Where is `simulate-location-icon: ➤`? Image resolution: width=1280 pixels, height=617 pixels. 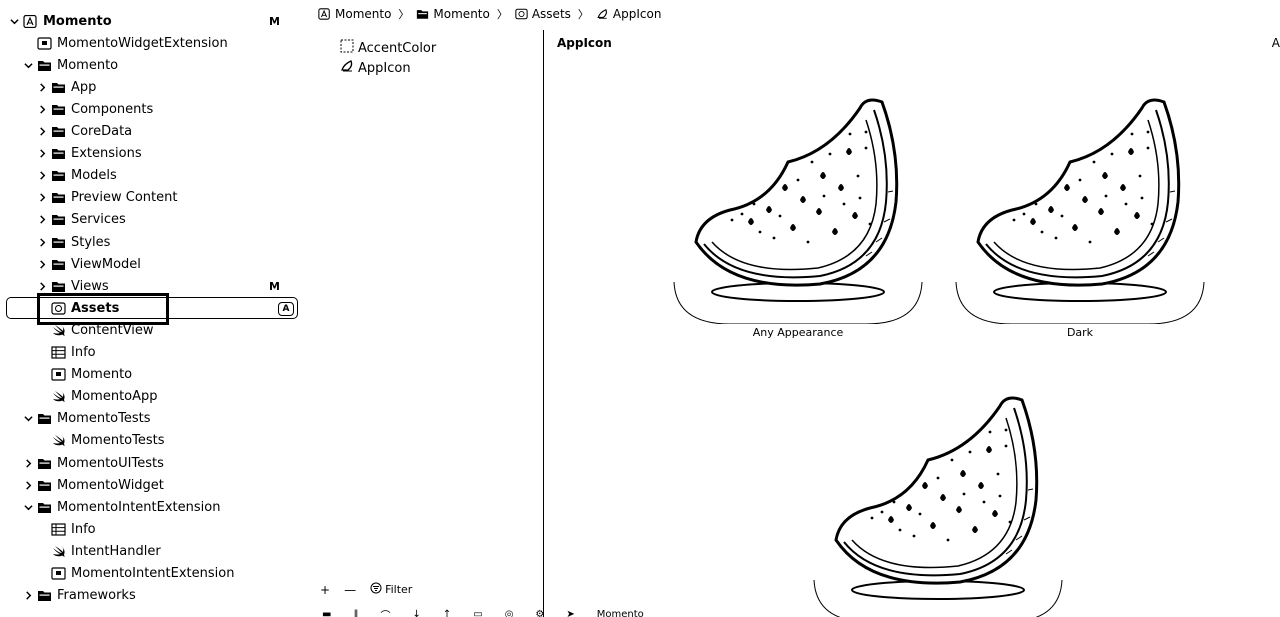
simulate-location-icon: ➤ is located at coordinates (570, 612).